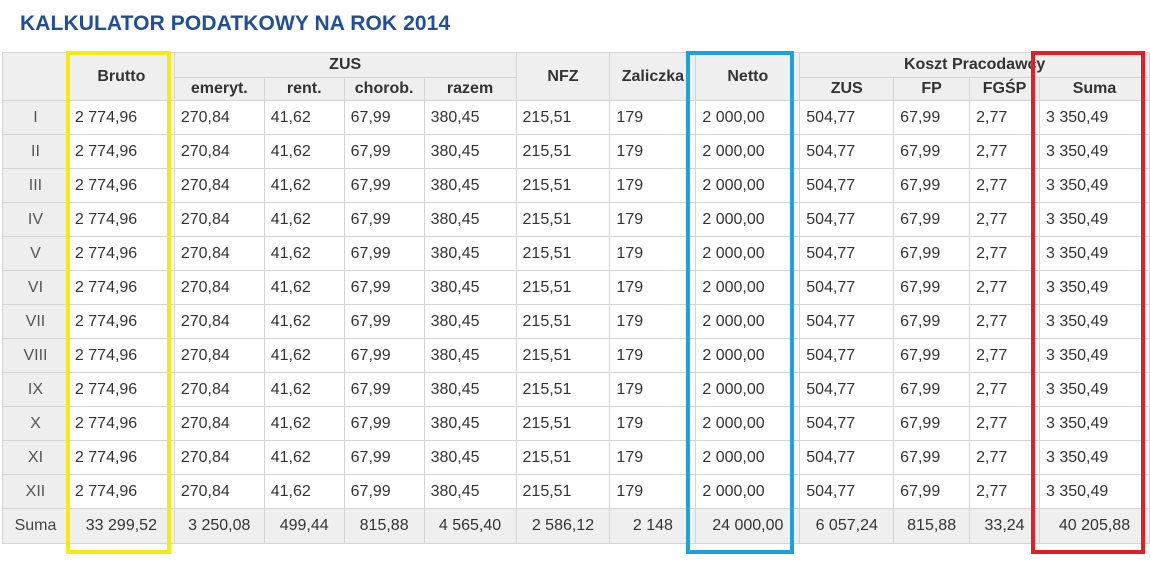 Image resolution: width=1150 pixels, height=567 pixels. Describe the element at coordinates (1005, 526) in the screenshot. I see `fgsp-total-cell: 33,24` at that location.